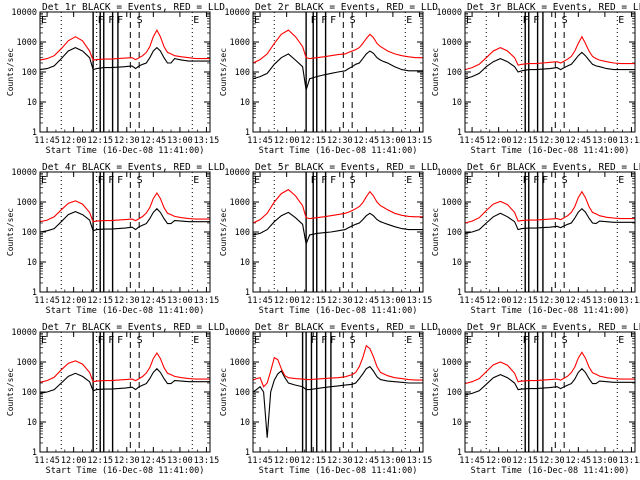 Image resolution: width=640 pixels, height=480 pixels. Describe the element at coordinates (346, 327) in the screenshot. I see `panel-title: Det 8r BLACK = Events, RED = LLD` at that location.